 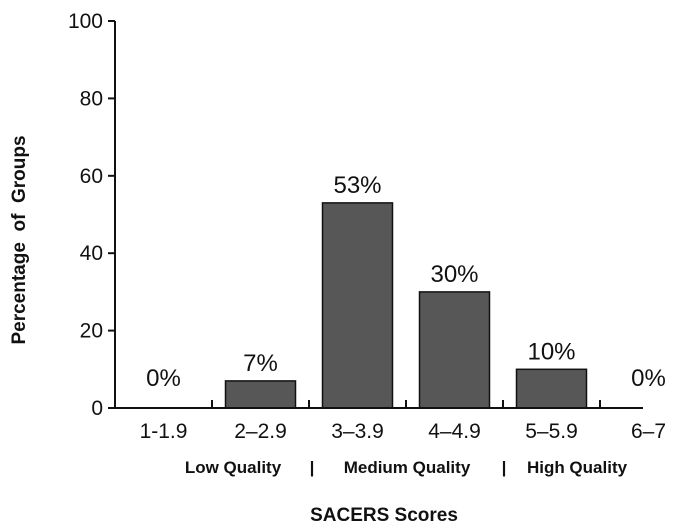 I want to click on data-label: 53%, so click(x=357, y=185).